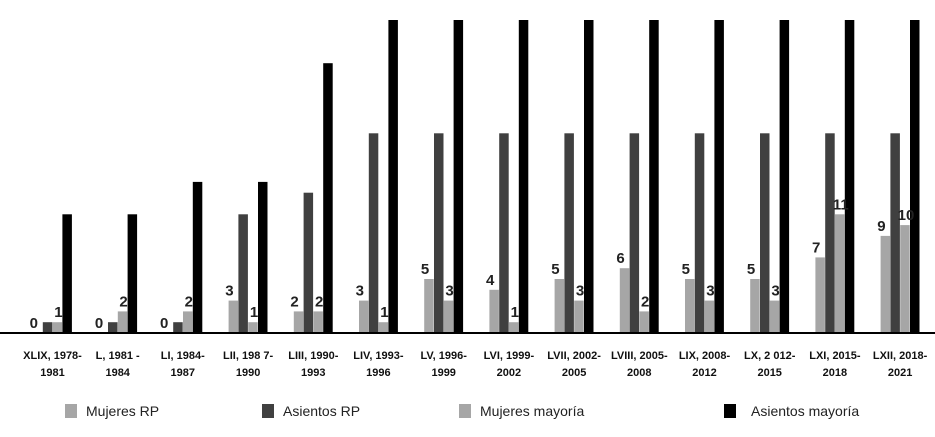  What do you see at coordinates (465, 411) in the screenshot?
I see `legend-swatch-mujeres-mayoria` at bounding box center [465, 411].